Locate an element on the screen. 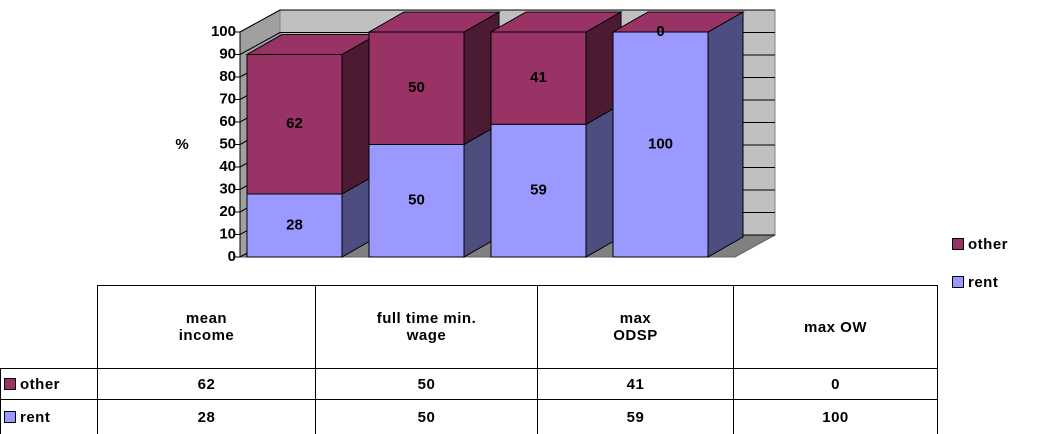  value-label: 59 is located at coordinates (538, 190).